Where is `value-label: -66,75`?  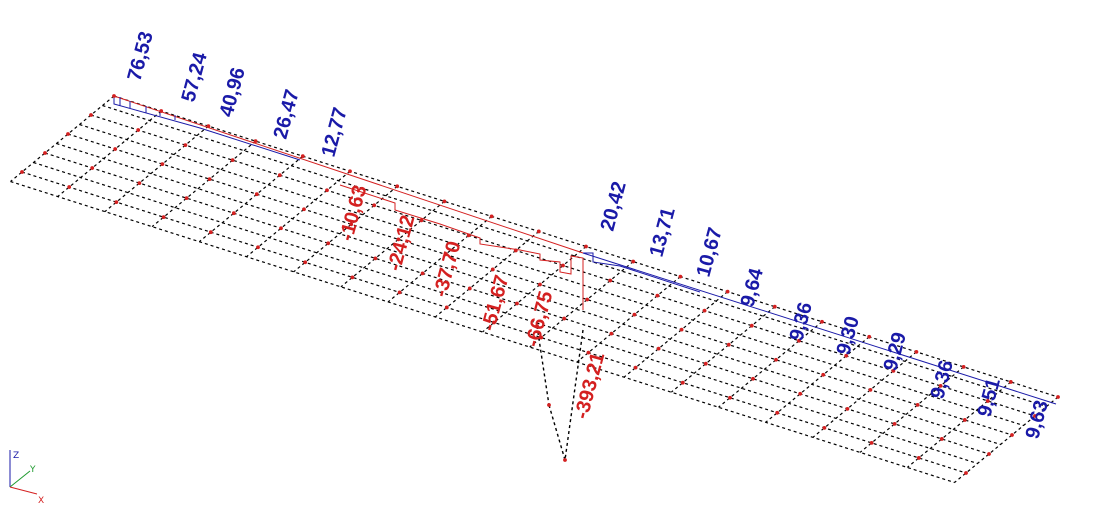 value-label: -66,75 is located at coordinates (540, 319).